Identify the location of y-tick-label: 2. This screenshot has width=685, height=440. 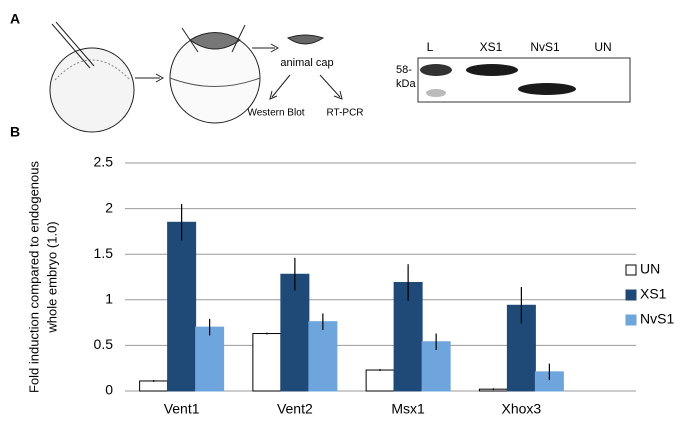
(109, 207).